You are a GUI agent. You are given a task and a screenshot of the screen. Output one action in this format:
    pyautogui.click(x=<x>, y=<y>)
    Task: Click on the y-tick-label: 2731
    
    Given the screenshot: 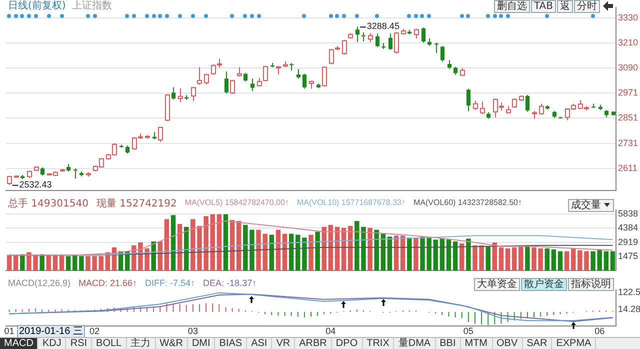 What is the action you would take?
    pyautogui.click(x=628, y=143)
    